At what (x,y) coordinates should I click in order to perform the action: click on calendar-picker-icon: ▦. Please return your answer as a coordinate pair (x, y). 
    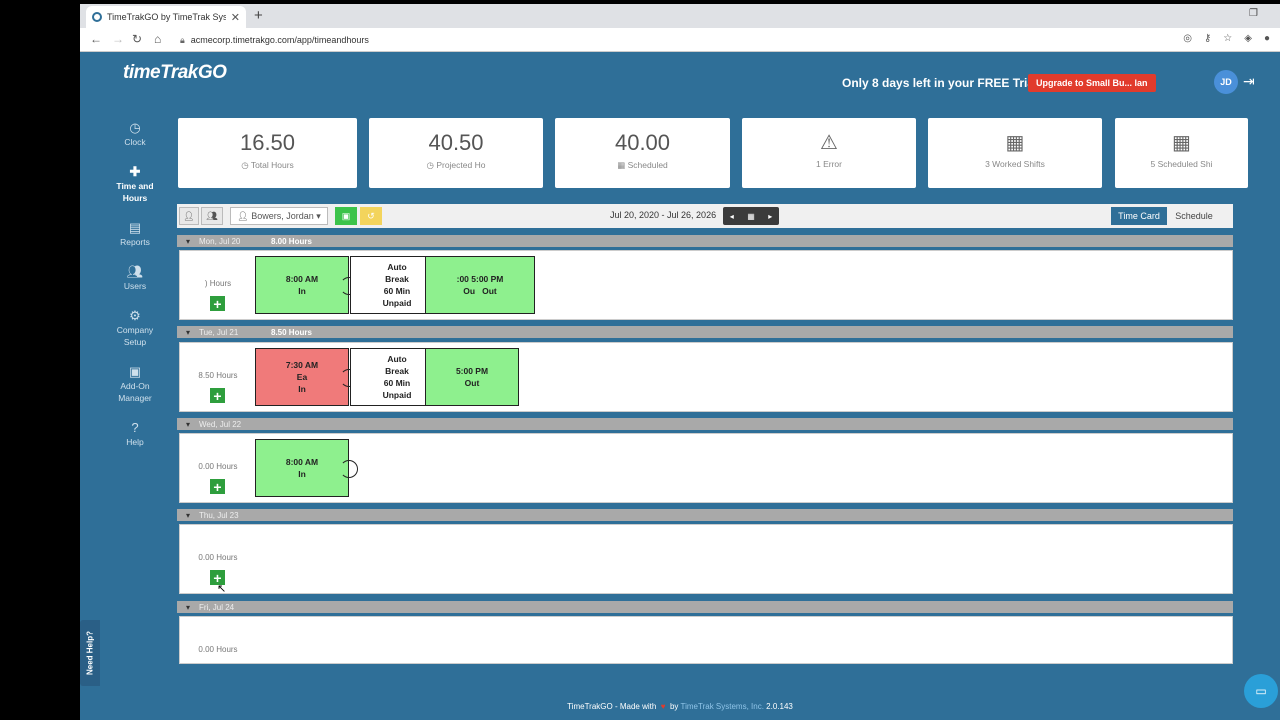
    Looking at the image, I should click on (751, 216).